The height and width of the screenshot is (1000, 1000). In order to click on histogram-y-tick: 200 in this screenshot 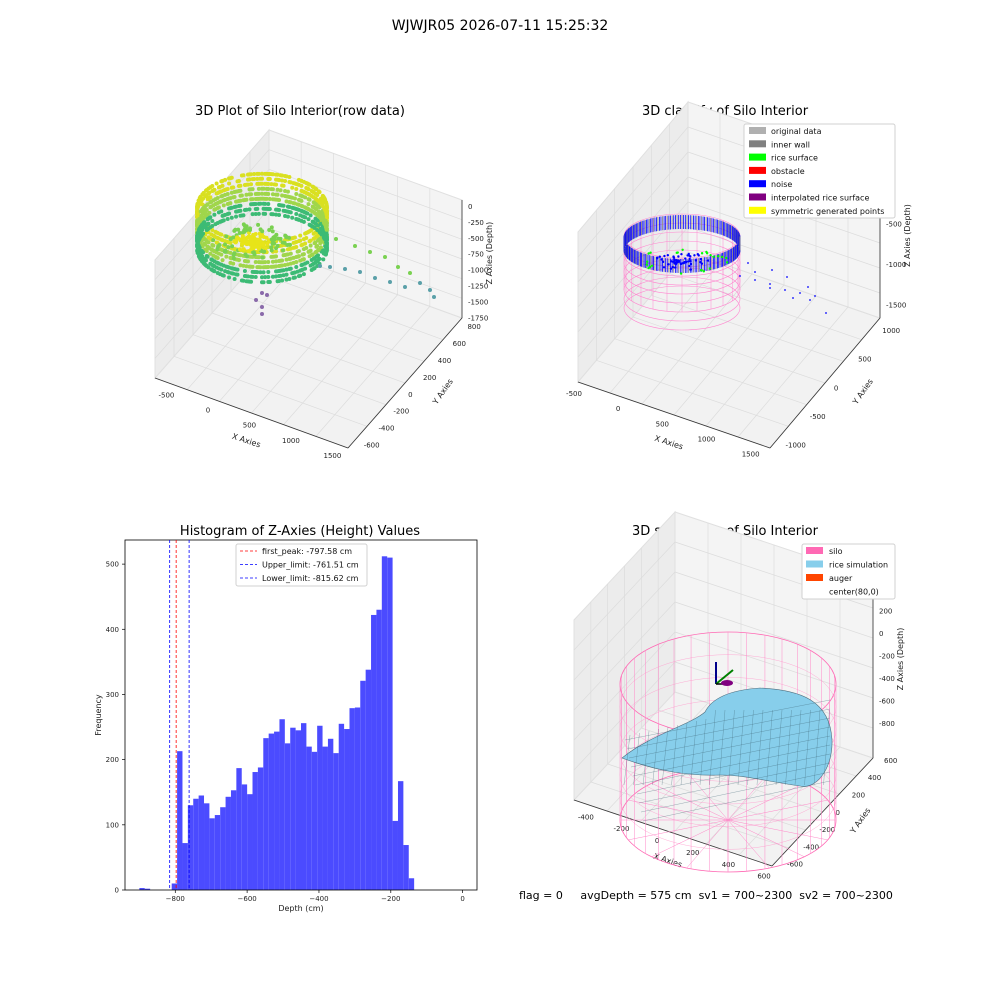, I will do `click(112, 760)`.